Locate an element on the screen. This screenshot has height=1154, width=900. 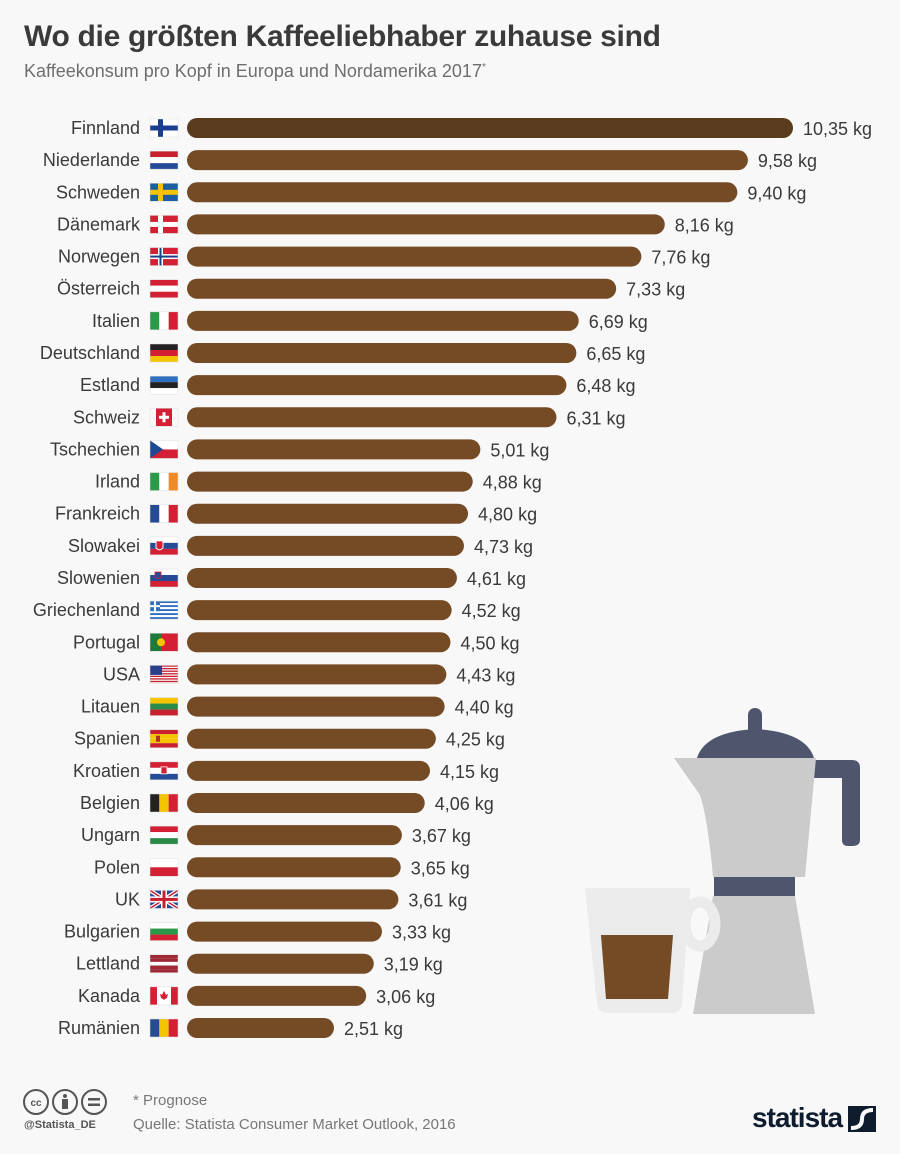
bar-row: Portugal 4,50 kg is located at coordinates (296, 642).